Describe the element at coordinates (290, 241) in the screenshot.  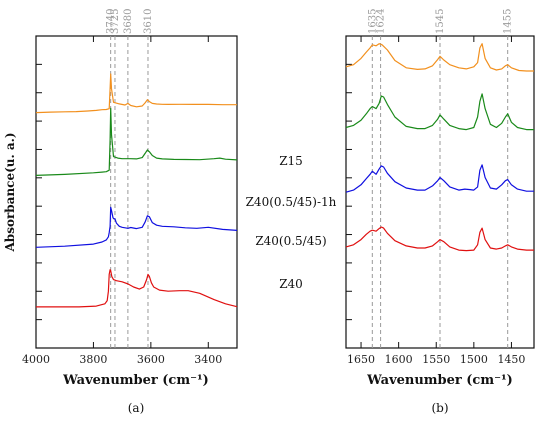
I see `sample-label: Z40(0.5/45)` at that location.